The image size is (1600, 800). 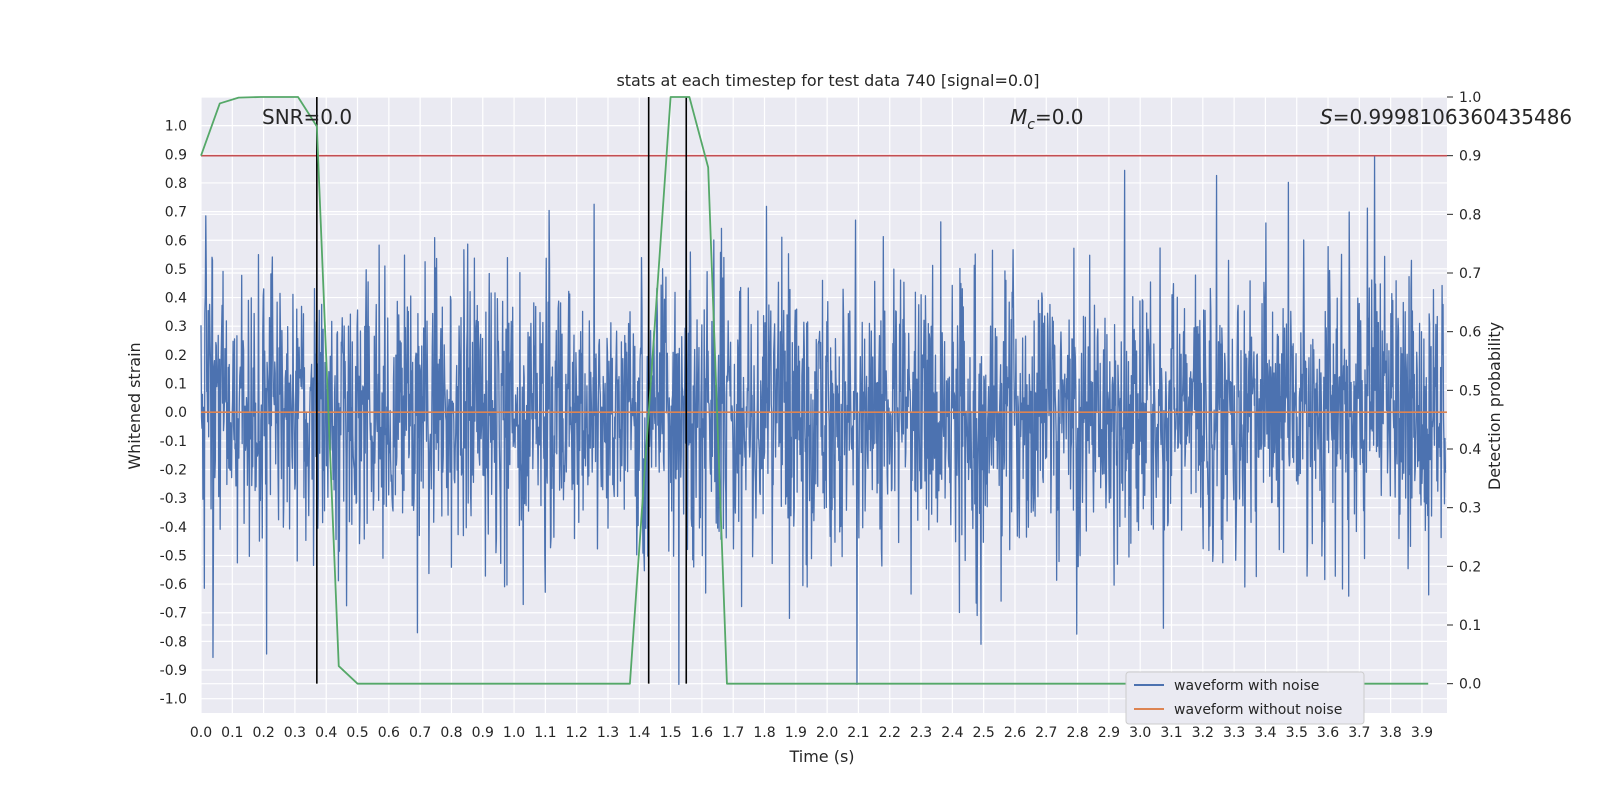 I want to click on x-tick-label: 1.9, so click(x=796, y=733).